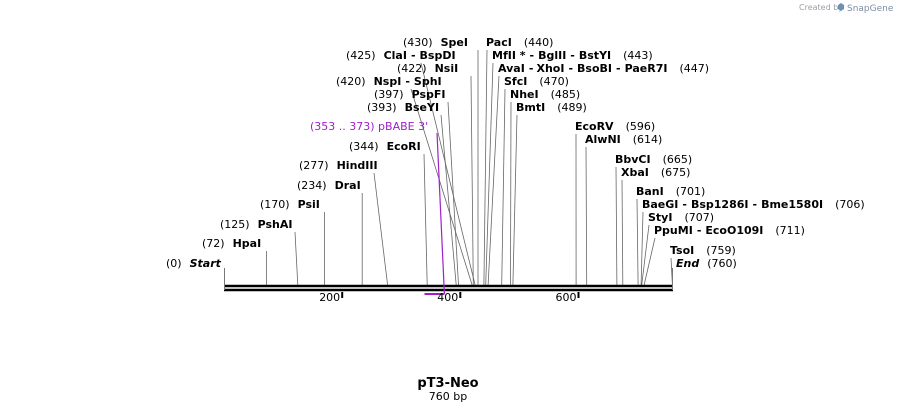 The width and height of the screenshot is (897, 412). Describe the element at coordinates (603, 139) in the screenshot. I see `enzyme-name: AlwNI` at that location.